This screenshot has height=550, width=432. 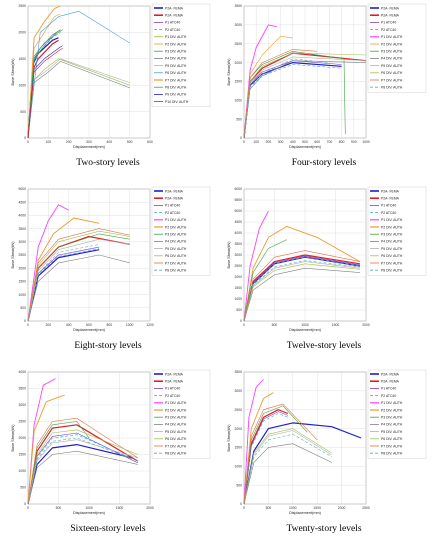 What do you see at coordinates (336, 325) in the screenshot?
I see `x-tick-label: 1500` at bounding box center [336, 325].